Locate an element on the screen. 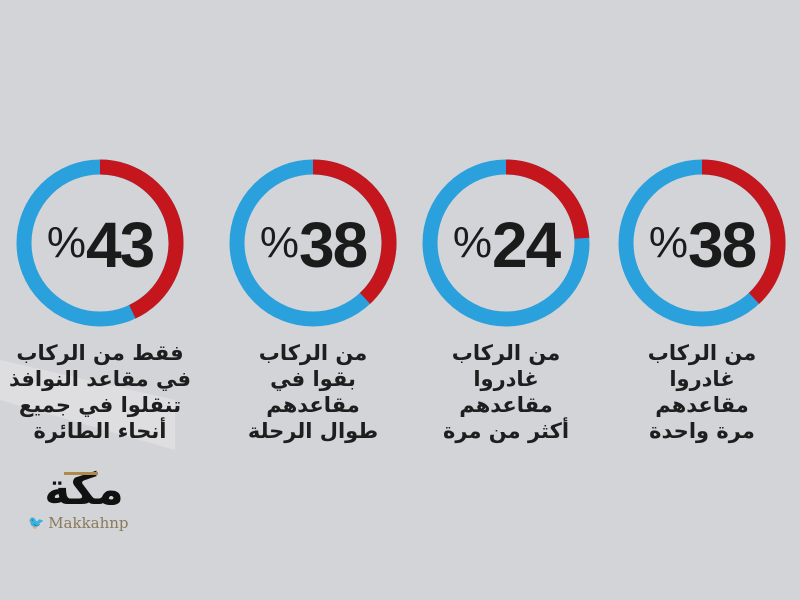  twitter-handle: 🐦 Makkahnp is located at coordinates (88, 523).